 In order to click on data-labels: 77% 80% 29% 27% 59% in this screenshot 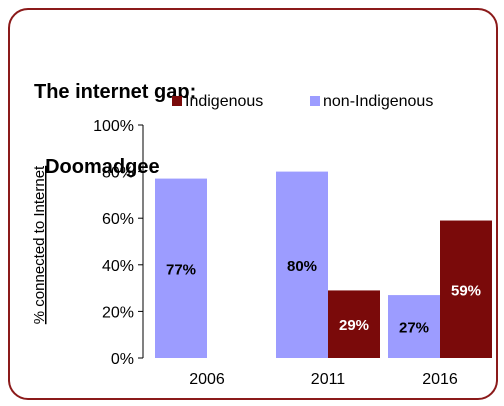, I will do `click(323, 297)`.